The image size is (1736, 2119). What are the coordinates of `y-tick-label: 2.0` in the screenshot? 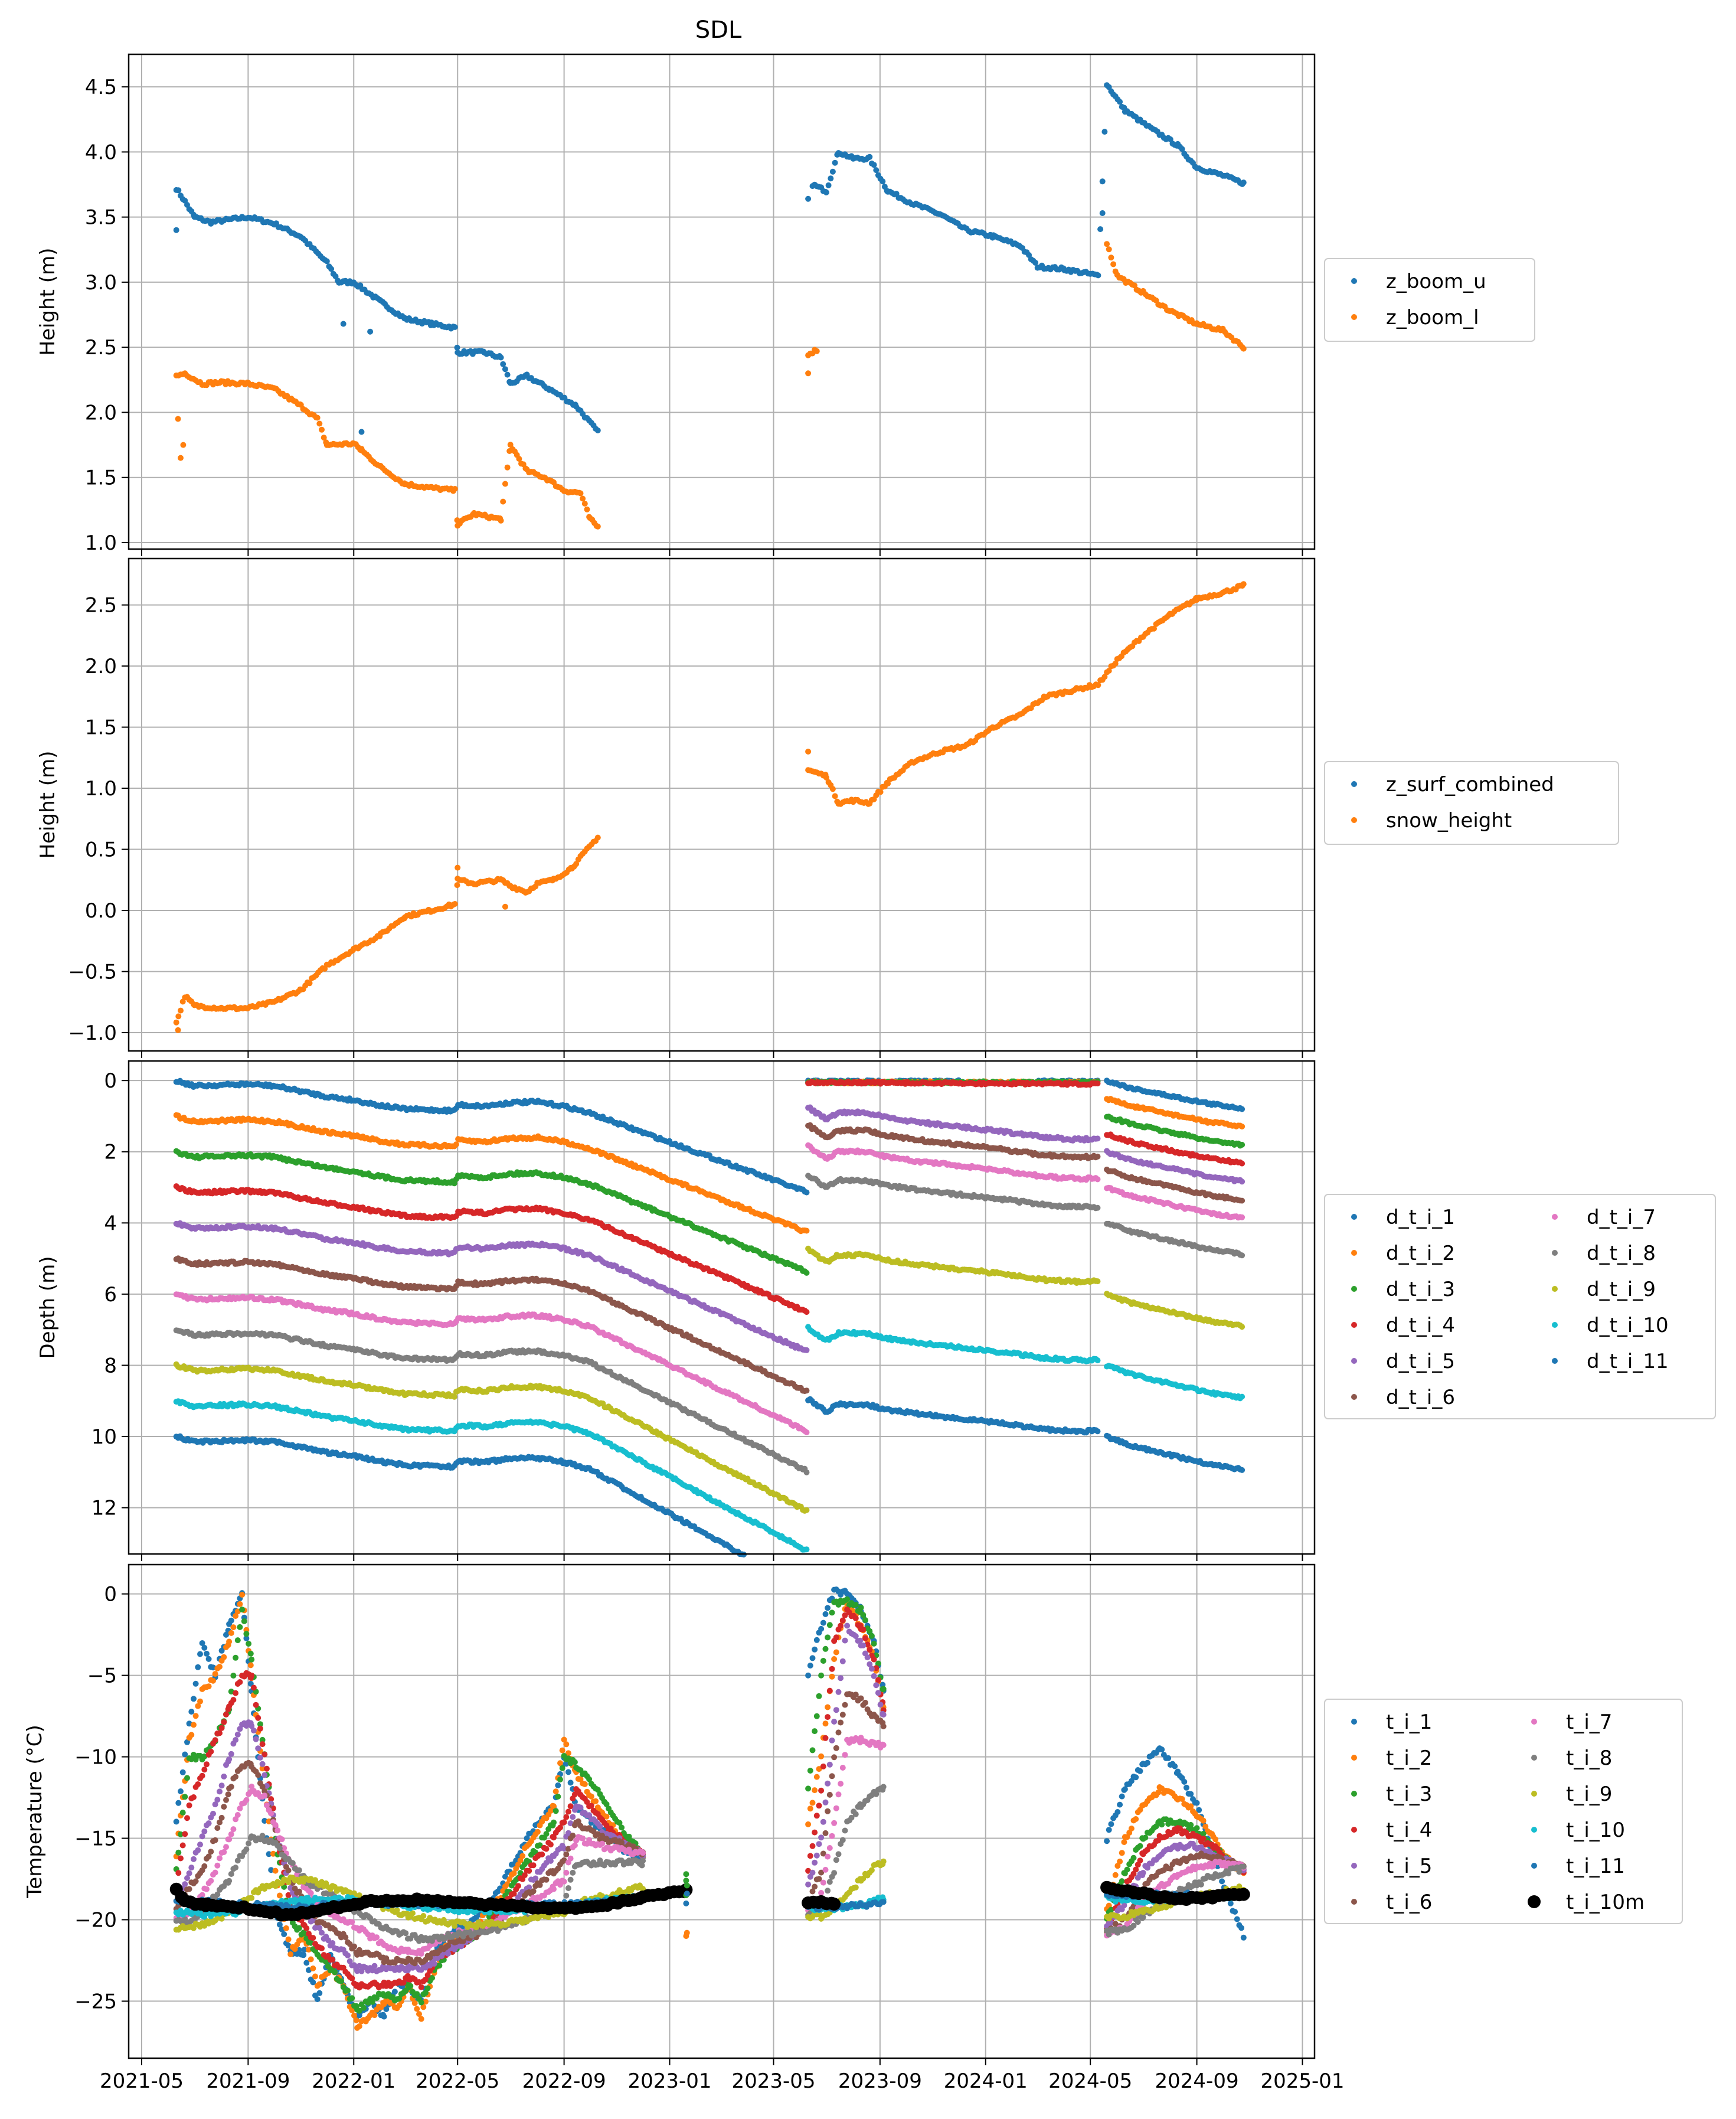 It's located at (101, 666).